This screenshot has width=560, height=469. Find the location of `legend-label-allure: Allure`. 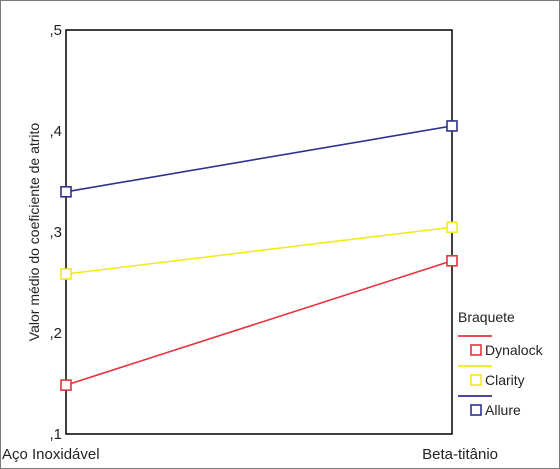

legend-label-allure: Allure is located at coordinates (503, 410).